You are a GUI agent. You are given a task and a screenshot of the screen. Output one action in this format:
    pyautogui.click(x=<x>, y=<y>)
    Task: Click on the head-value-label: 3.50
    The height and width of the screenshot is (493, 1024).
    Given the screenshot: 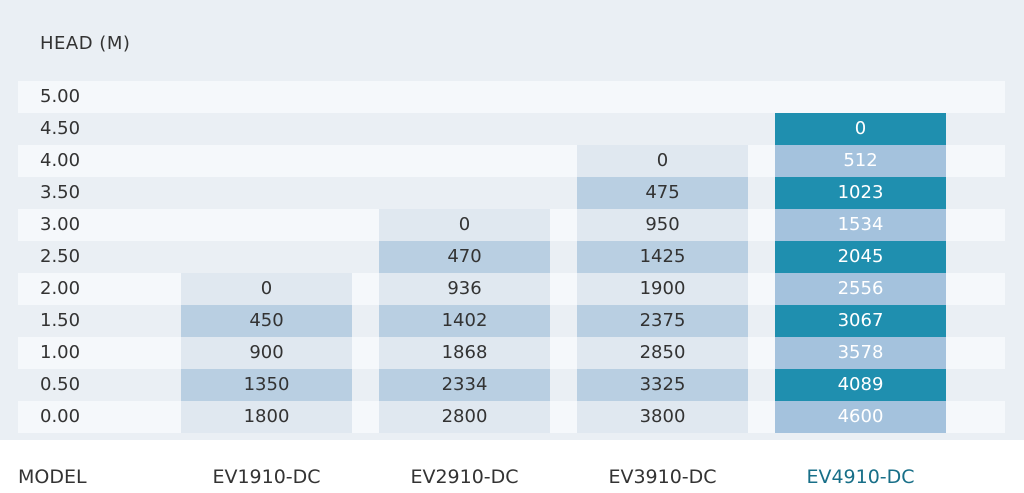 What is the action you would take?
    pyautogui.click(x=60, y=192)
    